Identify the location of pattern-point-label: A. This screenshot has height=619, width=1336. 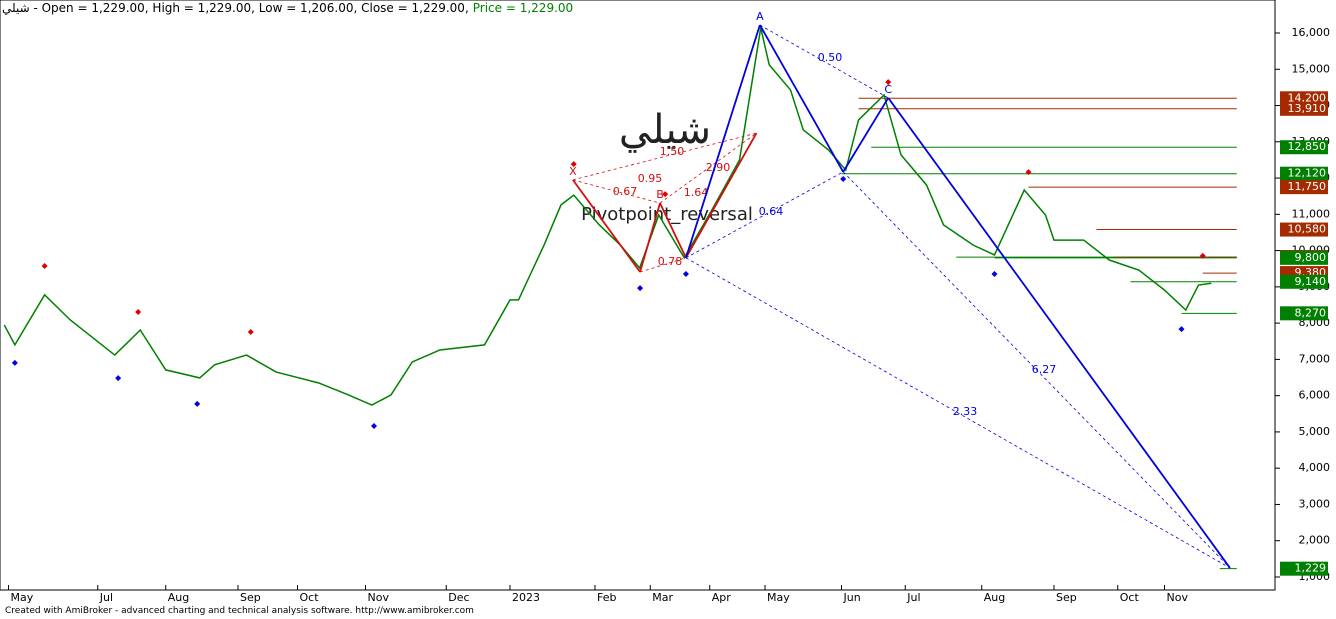
(760, 16).